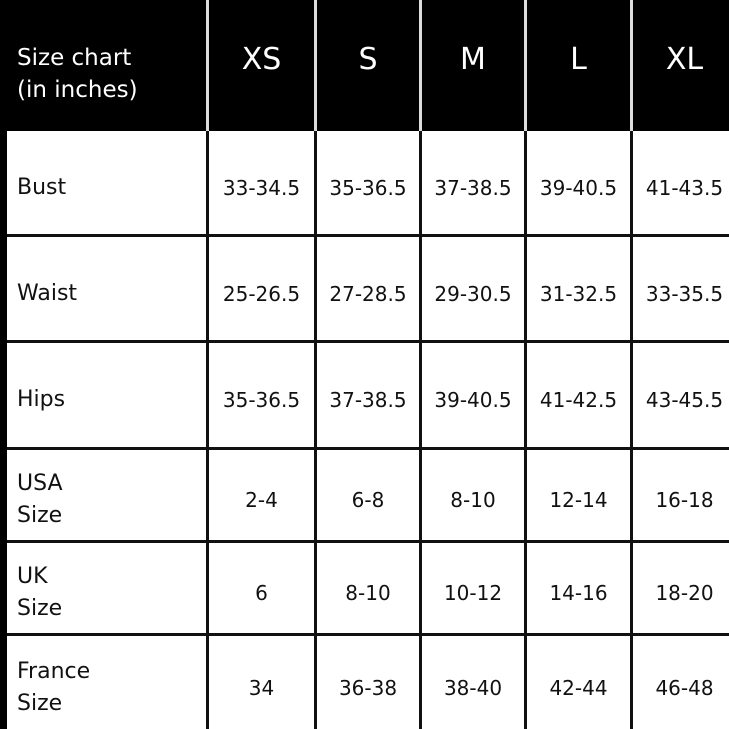 This screenshot has width=729, height=729. I want to click on table-cell: 46-48, so click(681, 682).